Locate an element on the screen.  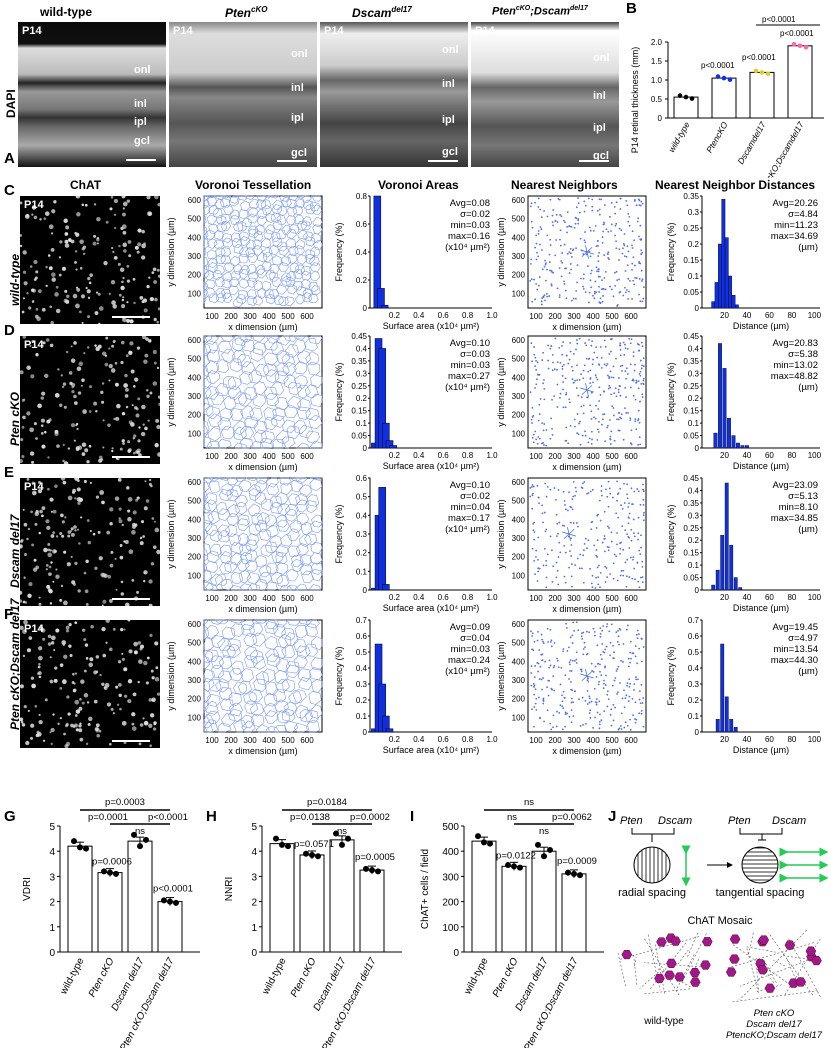
area-xtick: 0.6 is located at coordinates (444, 315).